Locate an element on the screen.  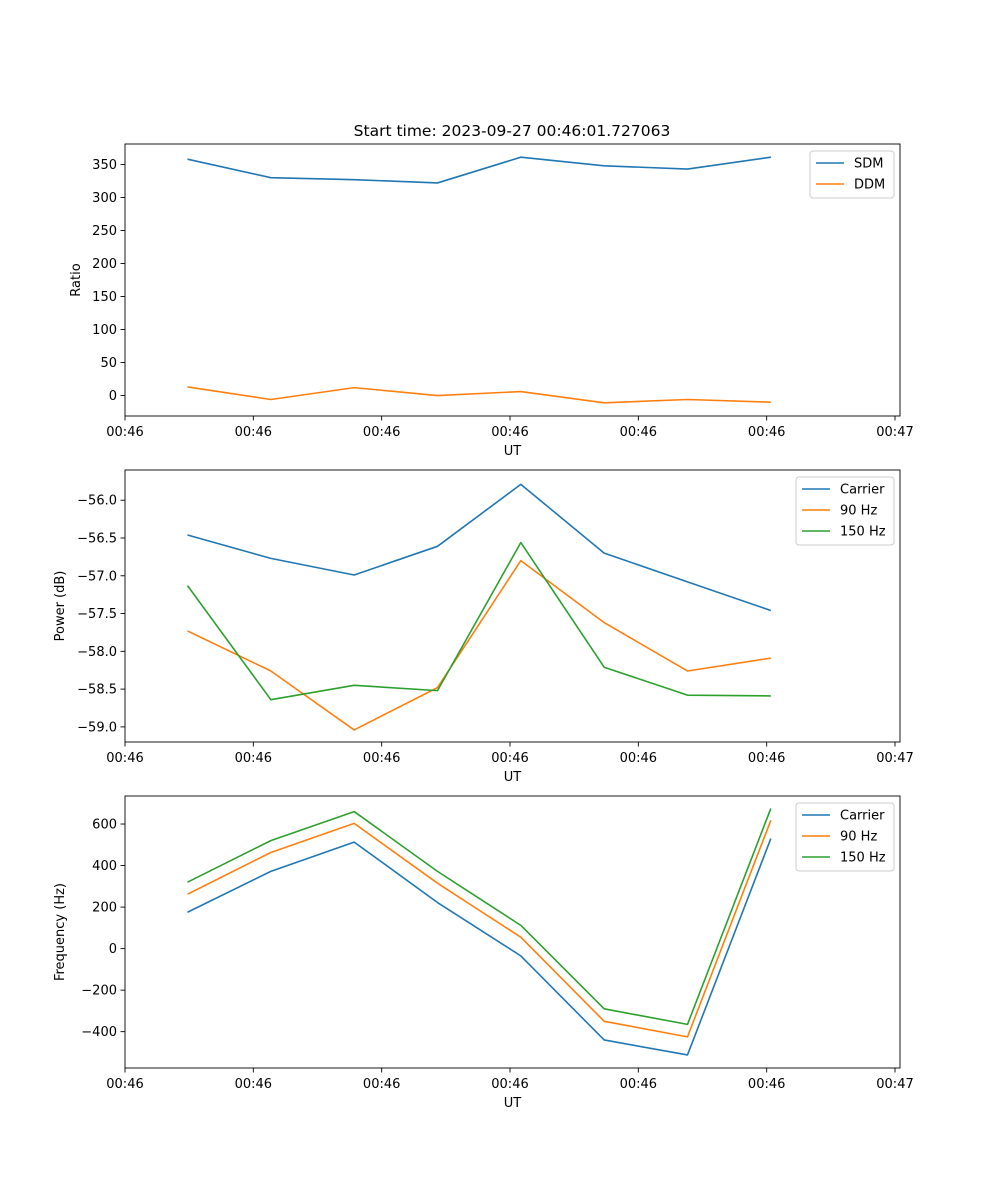
frequency-legend-label-150-hz: 150 Hz is located at coordinates (863, 858).